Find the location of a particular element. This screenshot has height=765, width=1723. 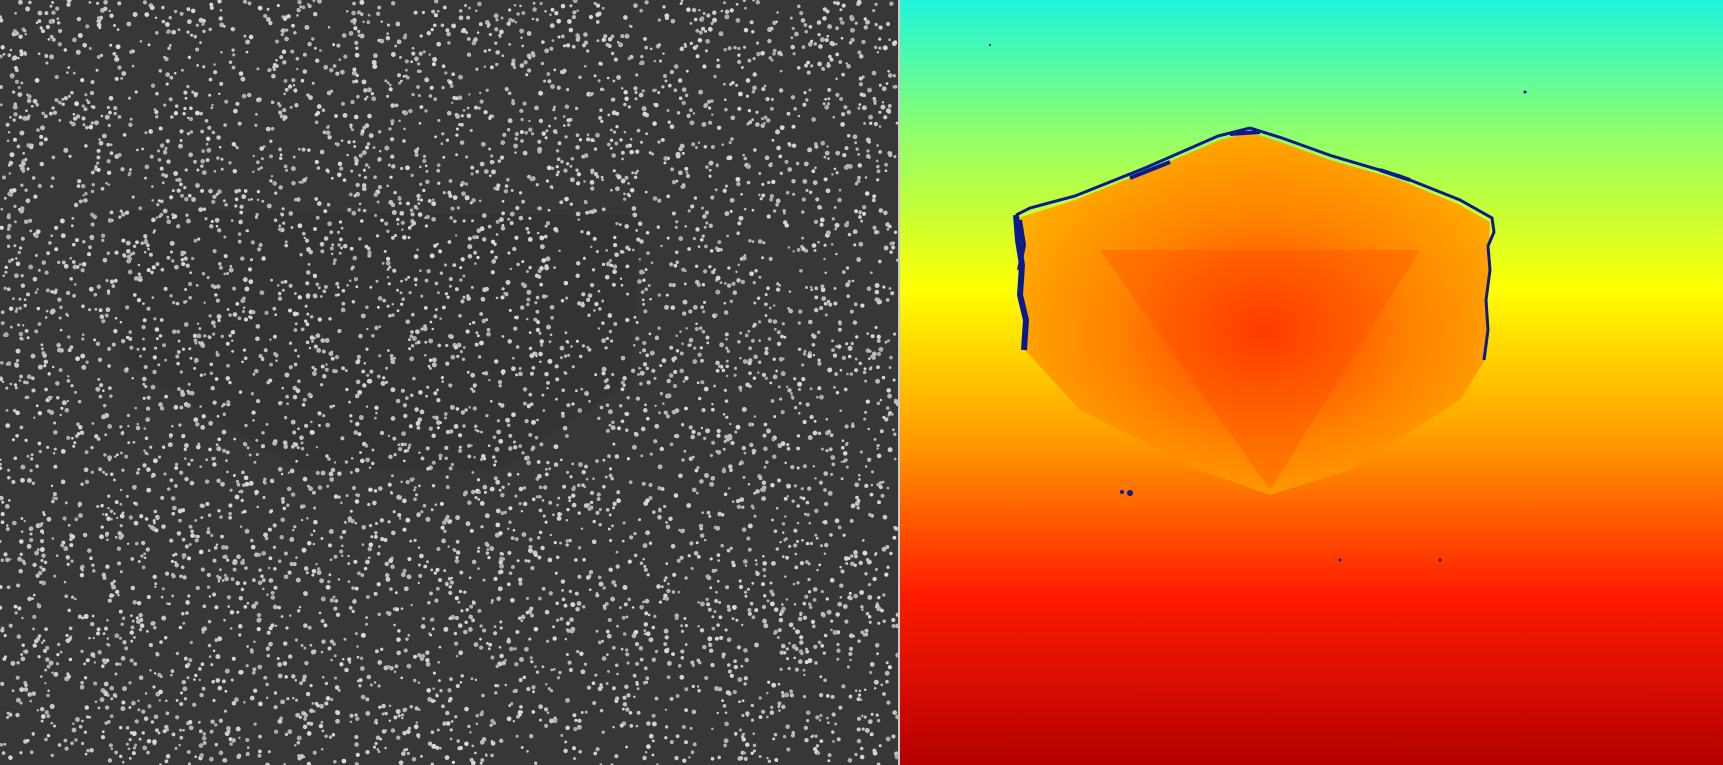

object-depth-region is located at coordinates (1254, 313).